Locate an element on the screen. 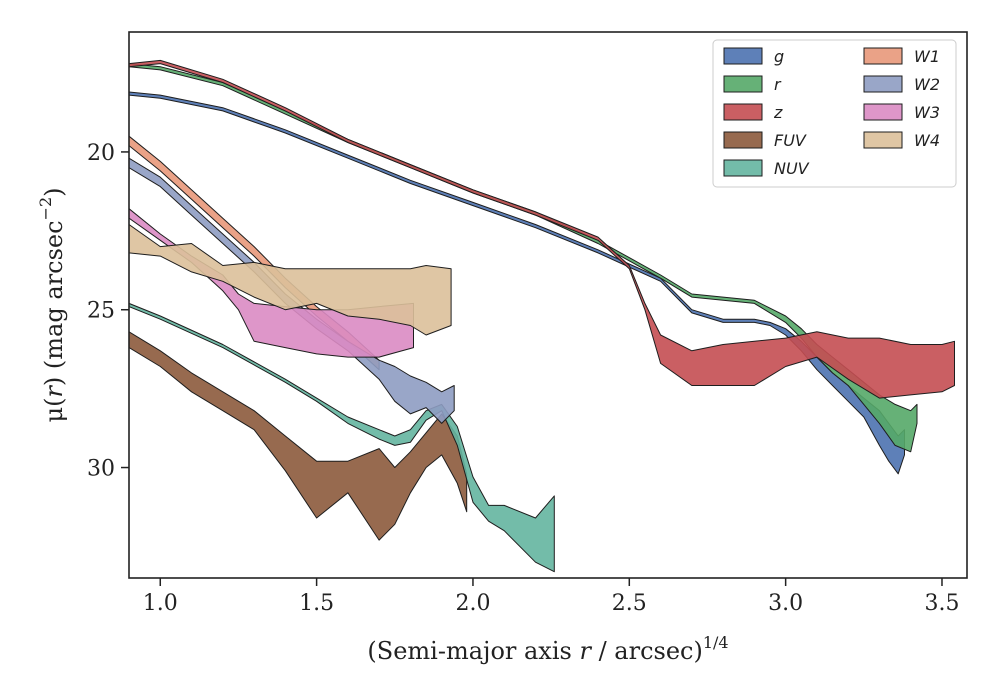 This screenshot has height=700, width=1000. legend-label-r: r is located at coordinates (778, 84).